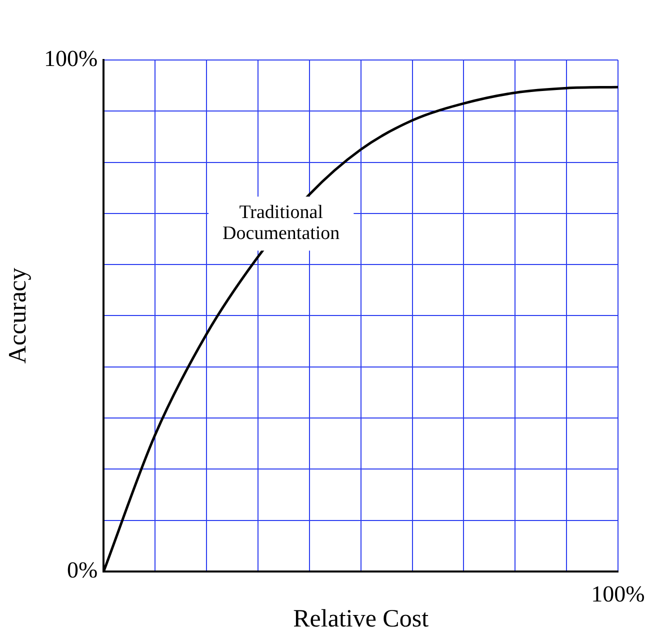  I want to click on x-axis-title: Relative Cost, so click(361, 619).